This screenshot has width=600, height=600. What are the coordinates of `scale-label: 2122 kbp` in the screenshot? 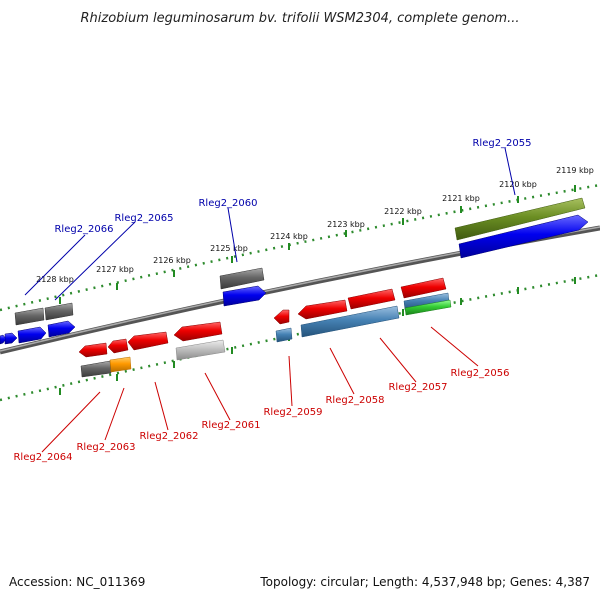 It's located at (403, 211).